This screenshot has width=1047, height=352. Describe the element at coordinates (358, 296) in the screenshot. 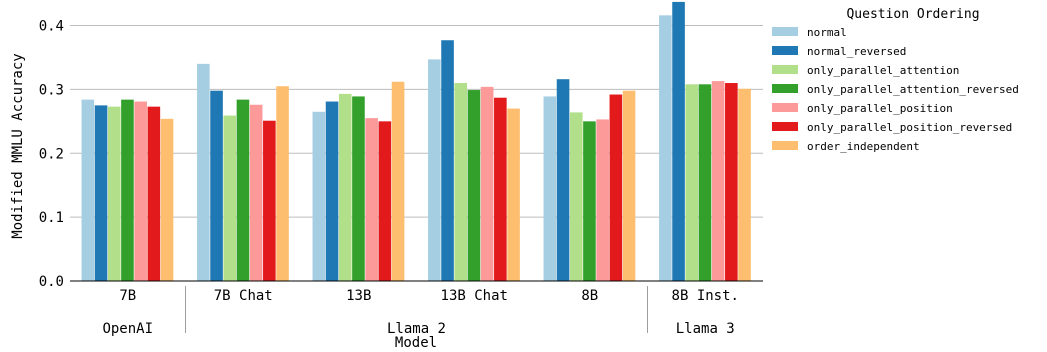

I see `x-tick-label: 13B` at that location.